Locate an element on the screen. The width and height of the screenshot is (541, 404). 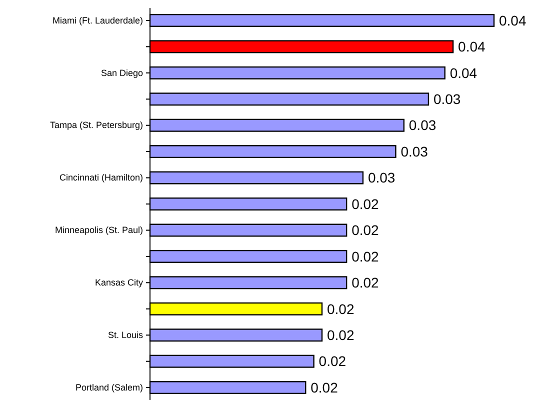
y-tick-label: San Diego is located at coordinates (121, 73).